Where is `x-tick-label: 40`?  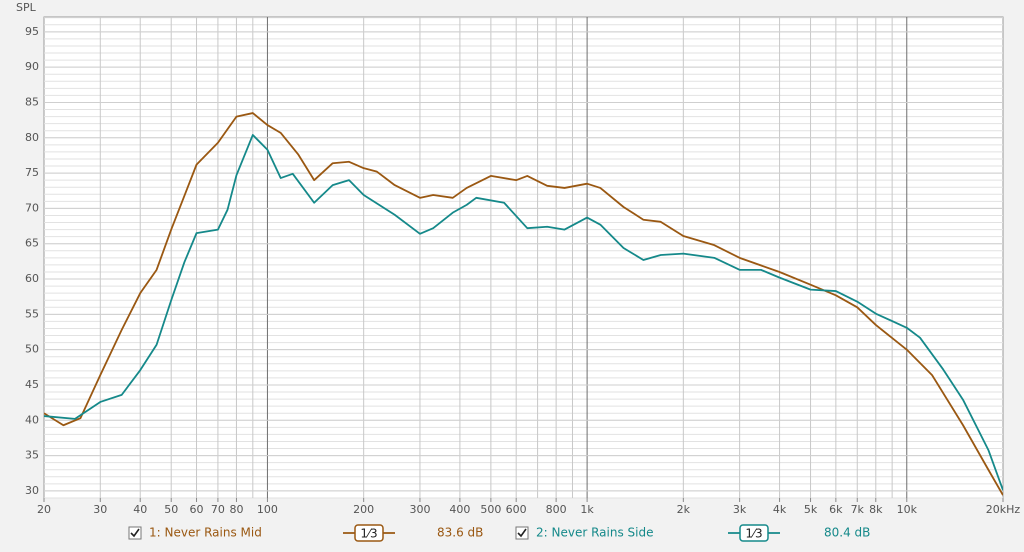
x-tick-label: 40 is located at coordinates (140, 509).